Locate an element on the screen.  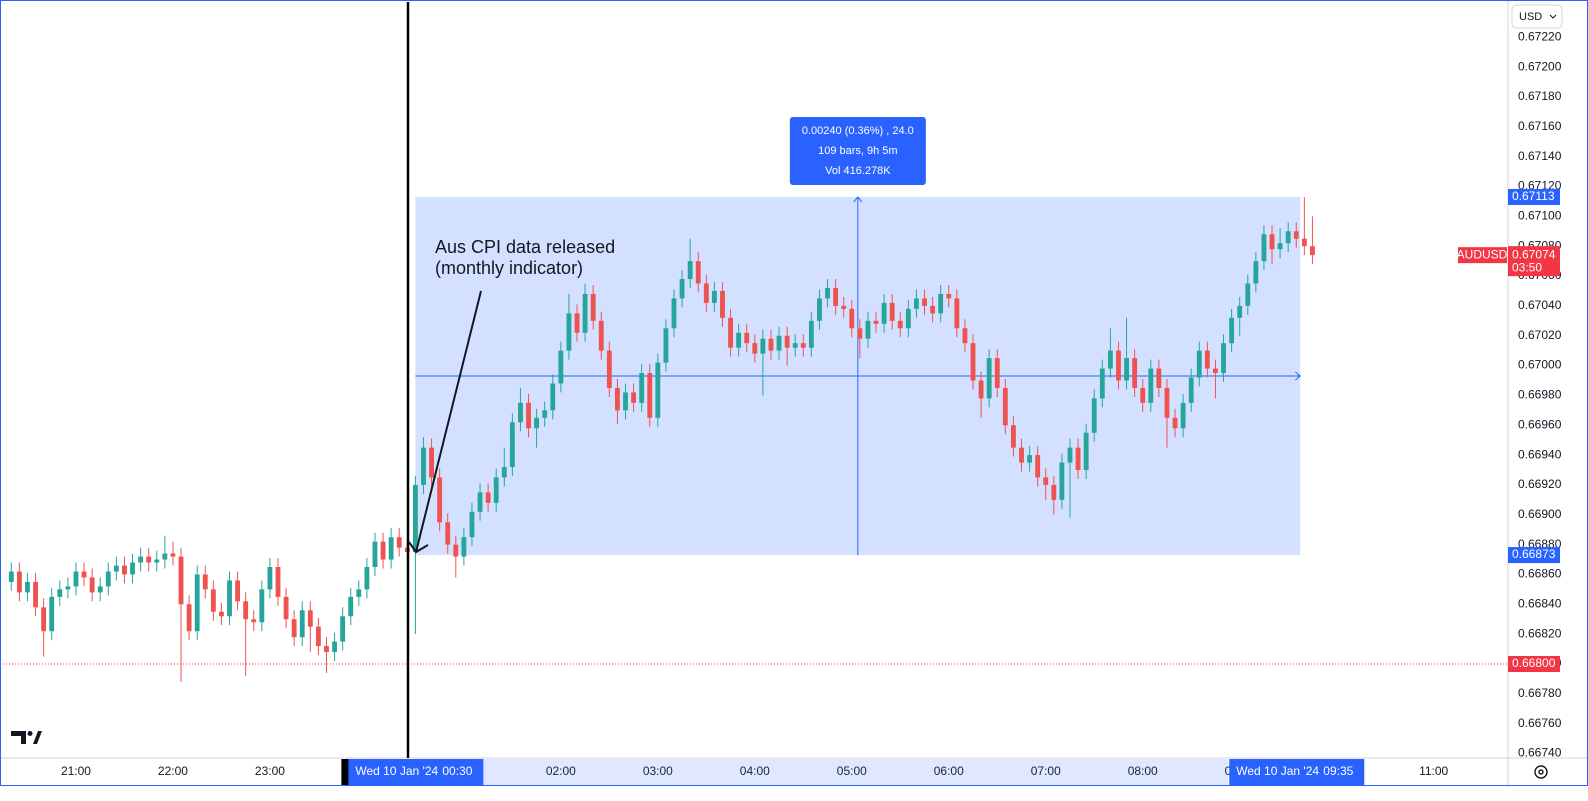
y-tick-label: 0.66980 is located at coordinates (1540, 395).